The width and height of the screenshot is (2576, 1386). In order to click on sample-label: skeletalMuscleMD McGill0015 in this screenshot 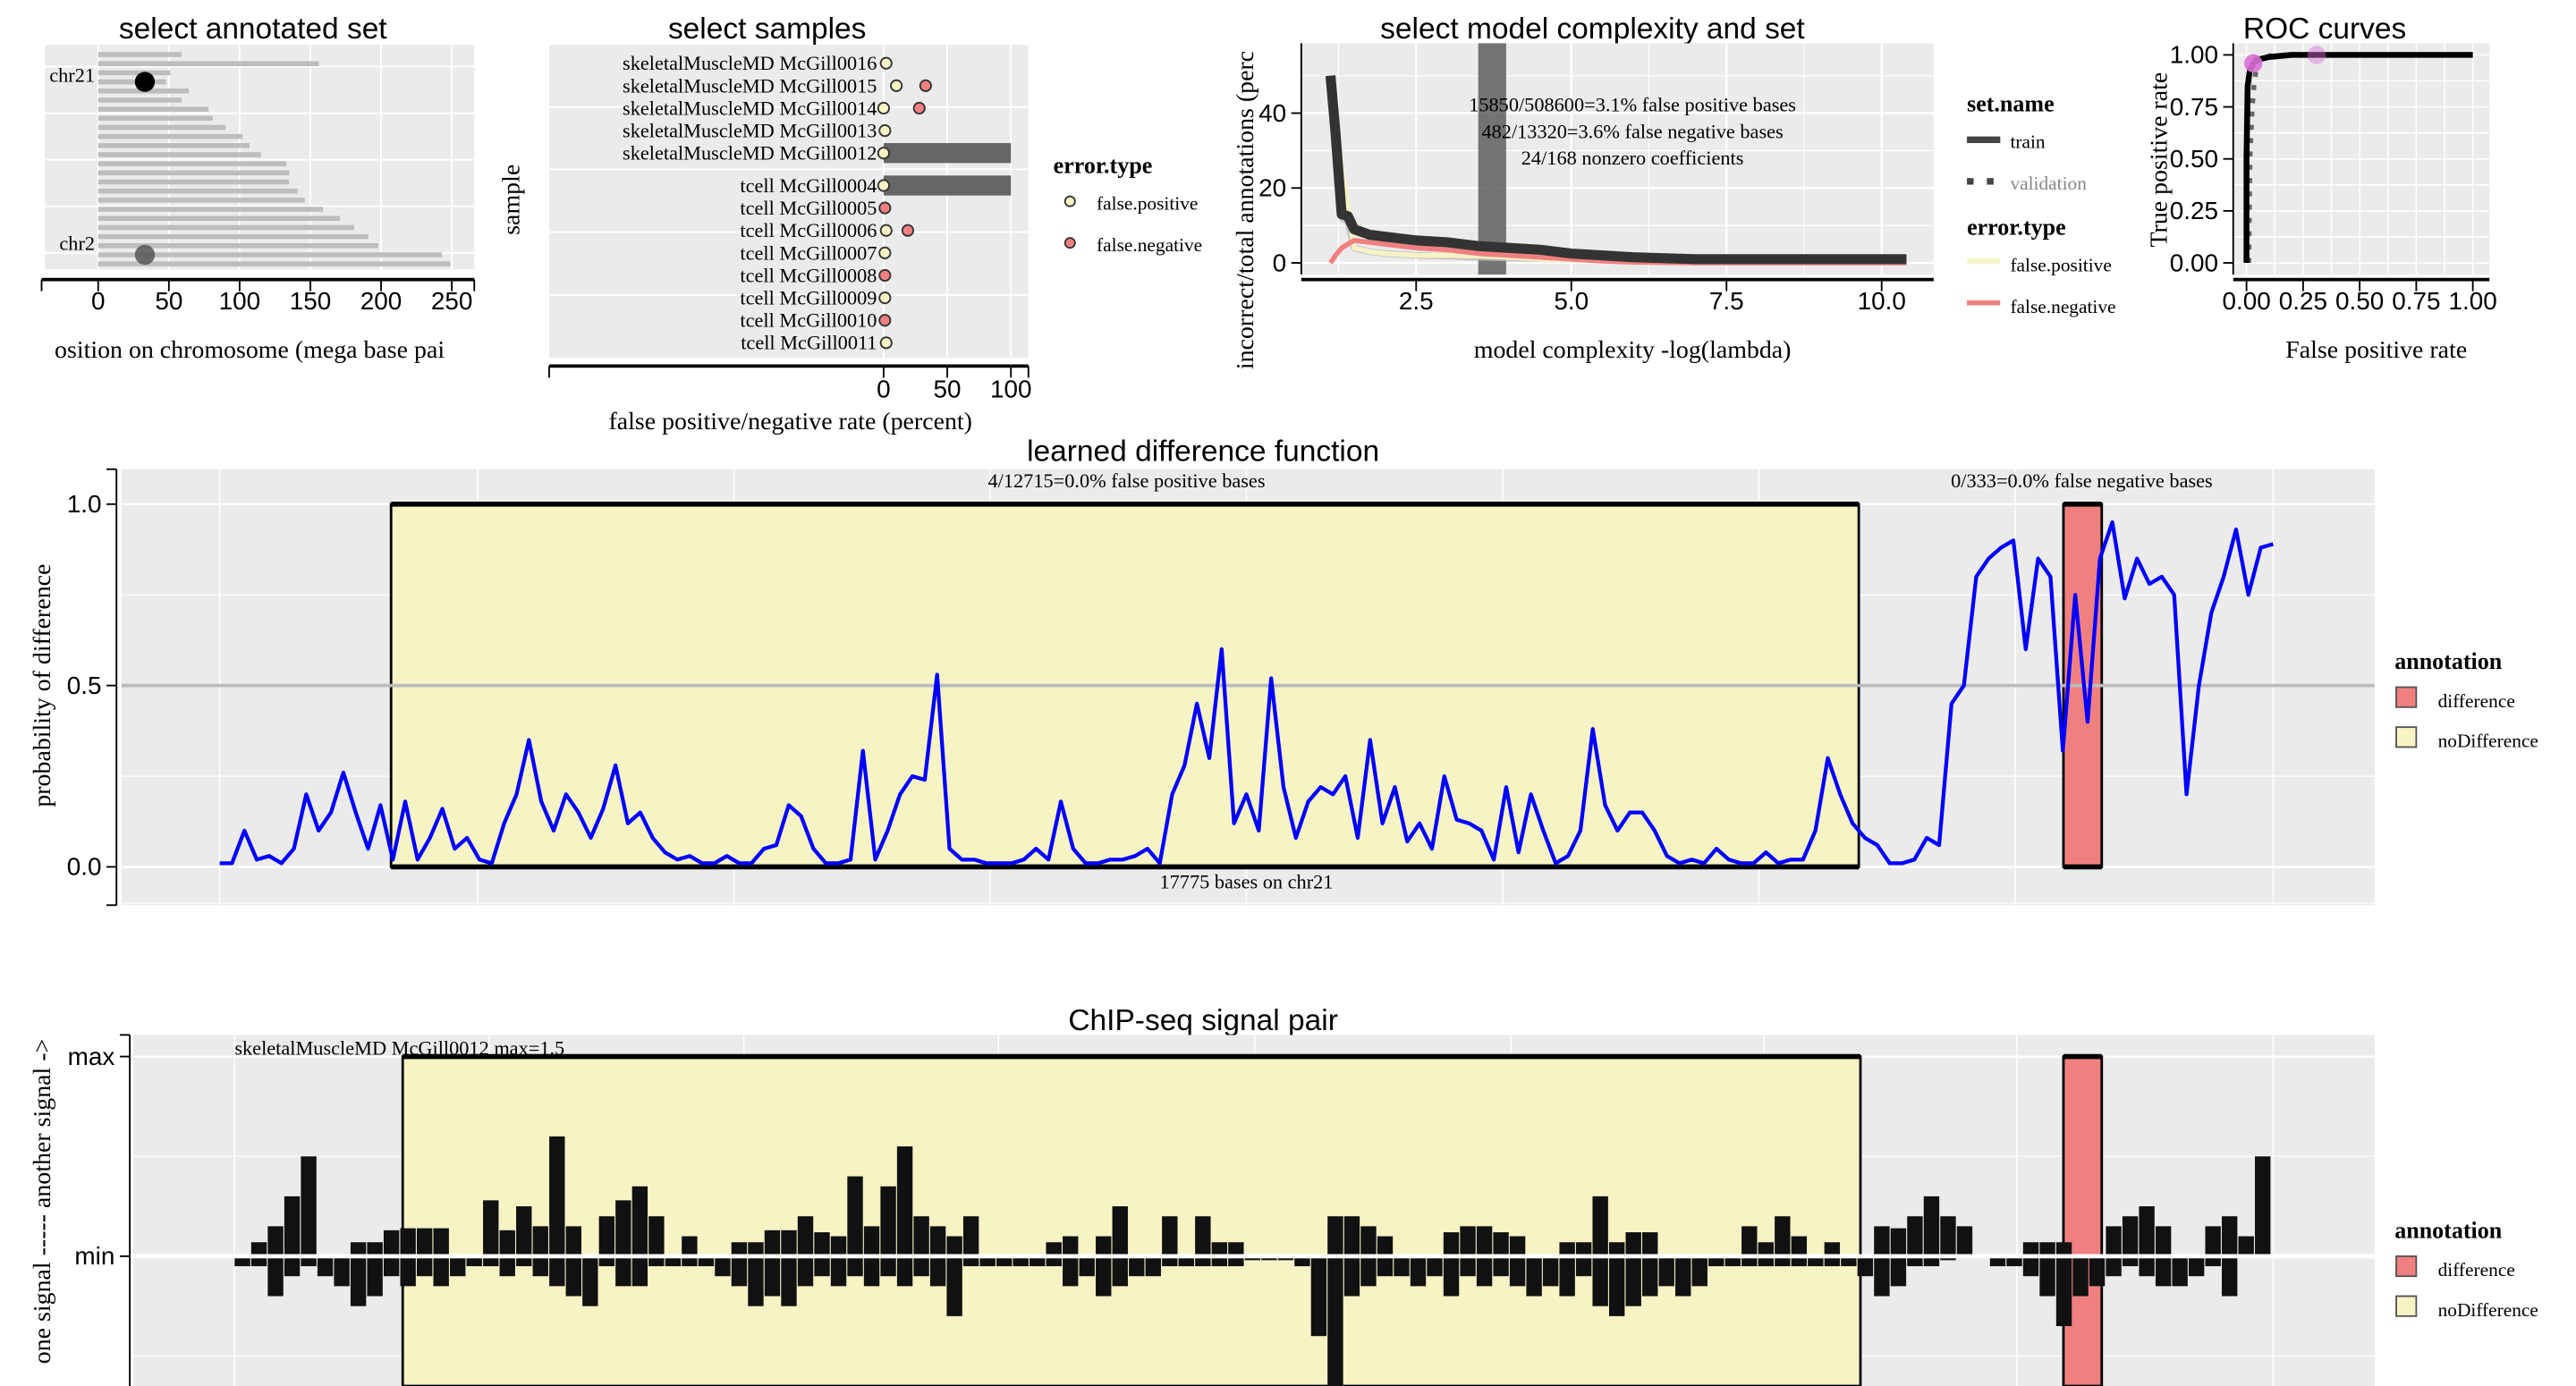, I will do `click(750, 85)`.